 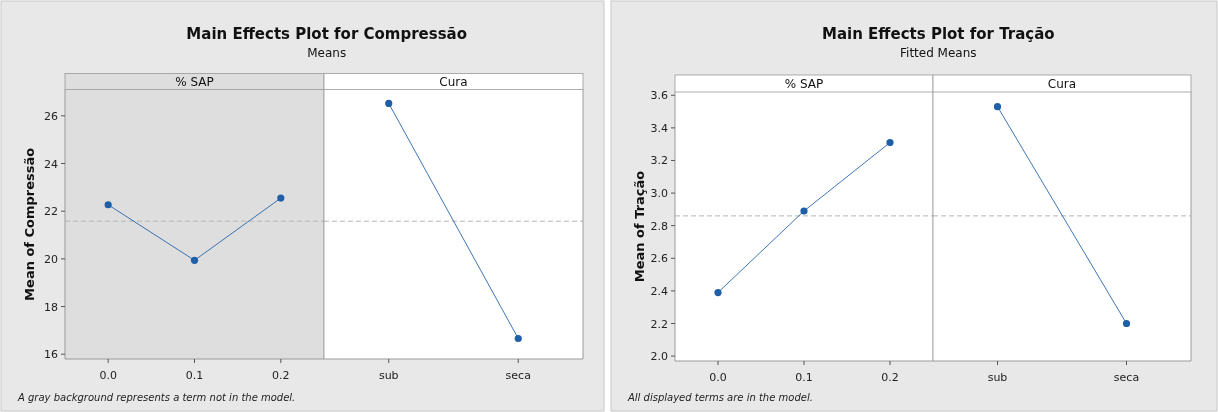 I want to click on y-tick-label: 2.2, so click(x=659, y=324).